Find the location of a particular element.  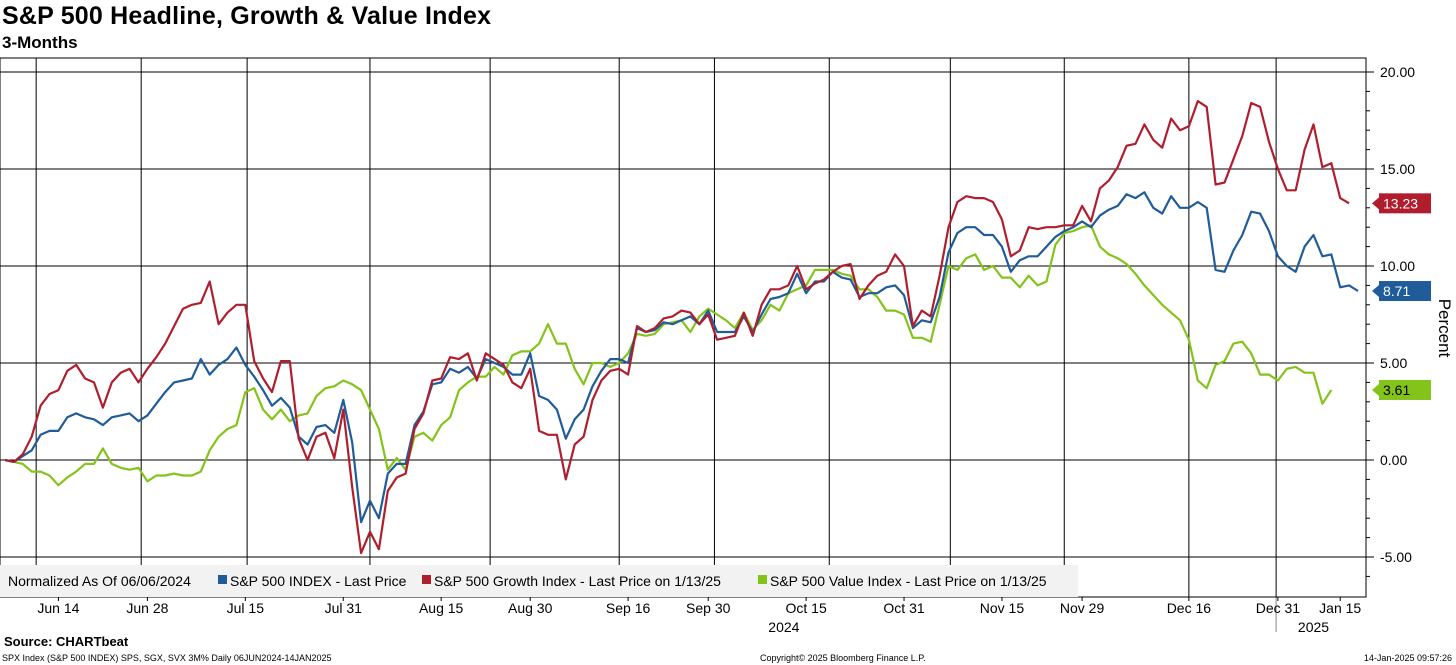

last-value-text: 8.71 is located at coordinates (1396, 291).